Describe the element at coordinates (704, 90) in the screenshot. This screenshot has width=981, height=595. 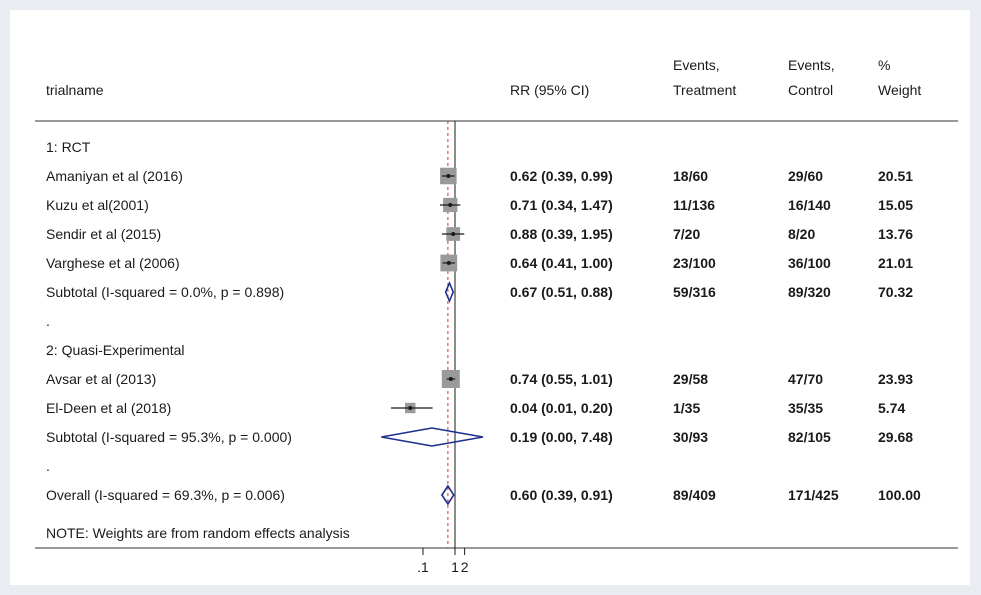
I see `header-treatment-line2: Treatment` at that location.